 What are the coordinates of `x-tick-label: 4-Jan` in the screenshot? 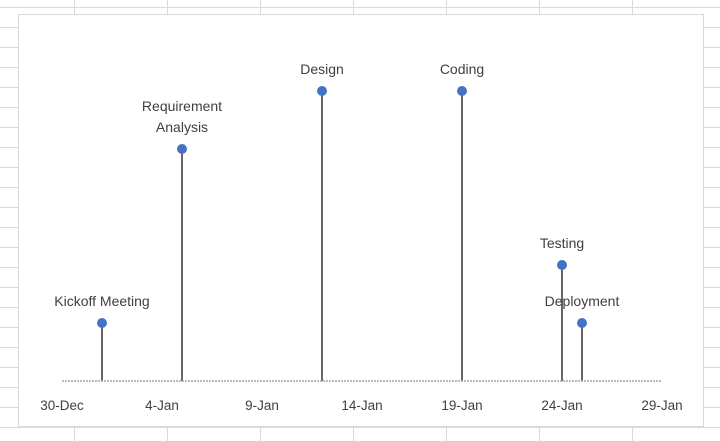 It's located at (162, 405).